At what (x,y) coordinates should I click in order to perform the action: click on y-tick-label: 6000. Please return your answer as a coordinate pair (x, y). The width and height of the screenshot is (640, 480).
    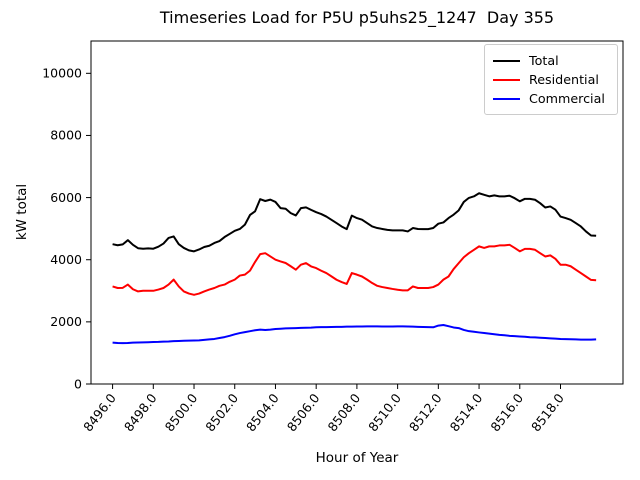
    Looking at the image, I should click on (66, 197).